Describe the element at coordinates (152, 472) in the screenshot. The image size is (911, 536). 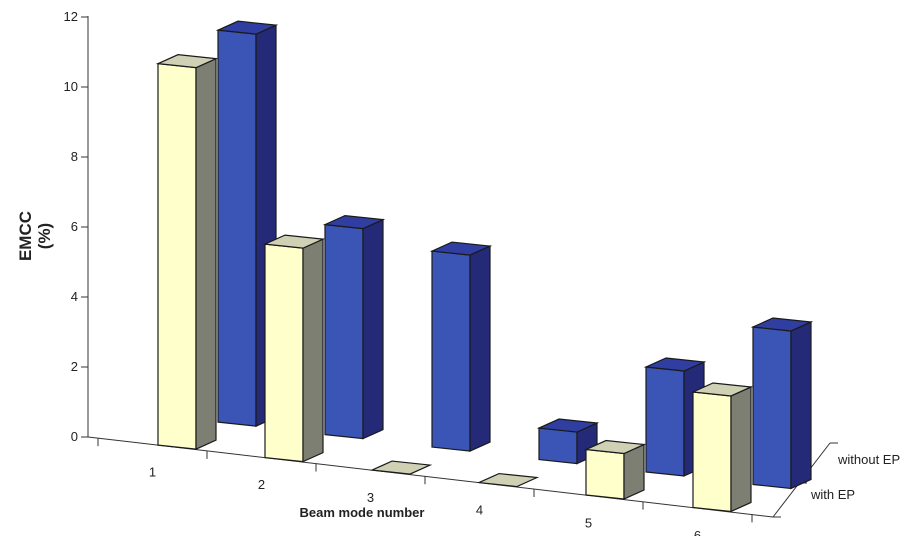
I see `x-tick-label: 1` at that location.